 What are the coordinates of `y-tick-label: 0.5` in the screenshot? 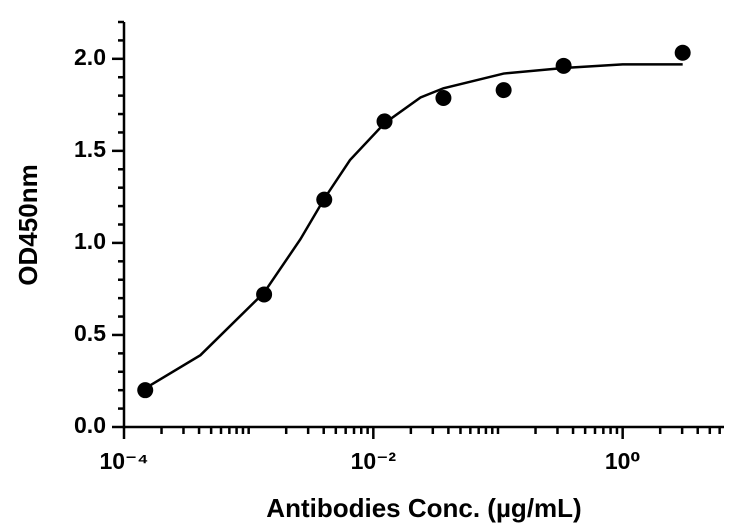 It's located at (90, 333).